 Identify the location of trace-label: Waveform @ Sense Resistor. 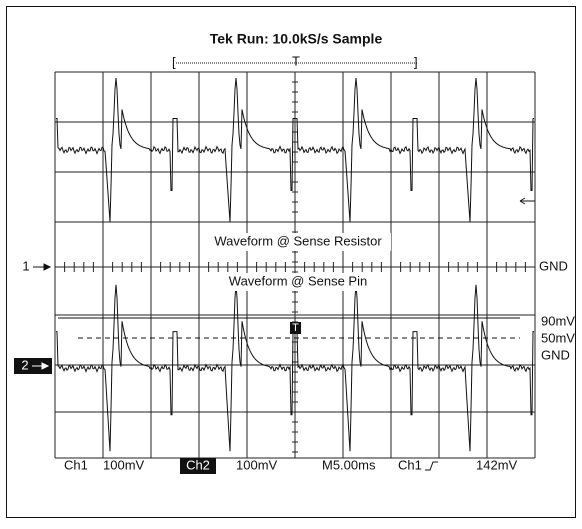
(298, 240).